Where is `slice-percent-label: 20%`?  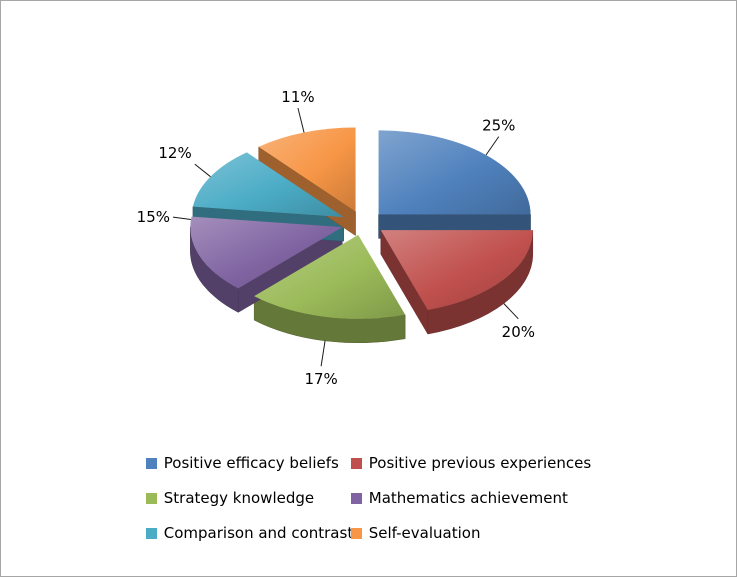
slice-percent-label: 20% is located at coordinates (518, 332).